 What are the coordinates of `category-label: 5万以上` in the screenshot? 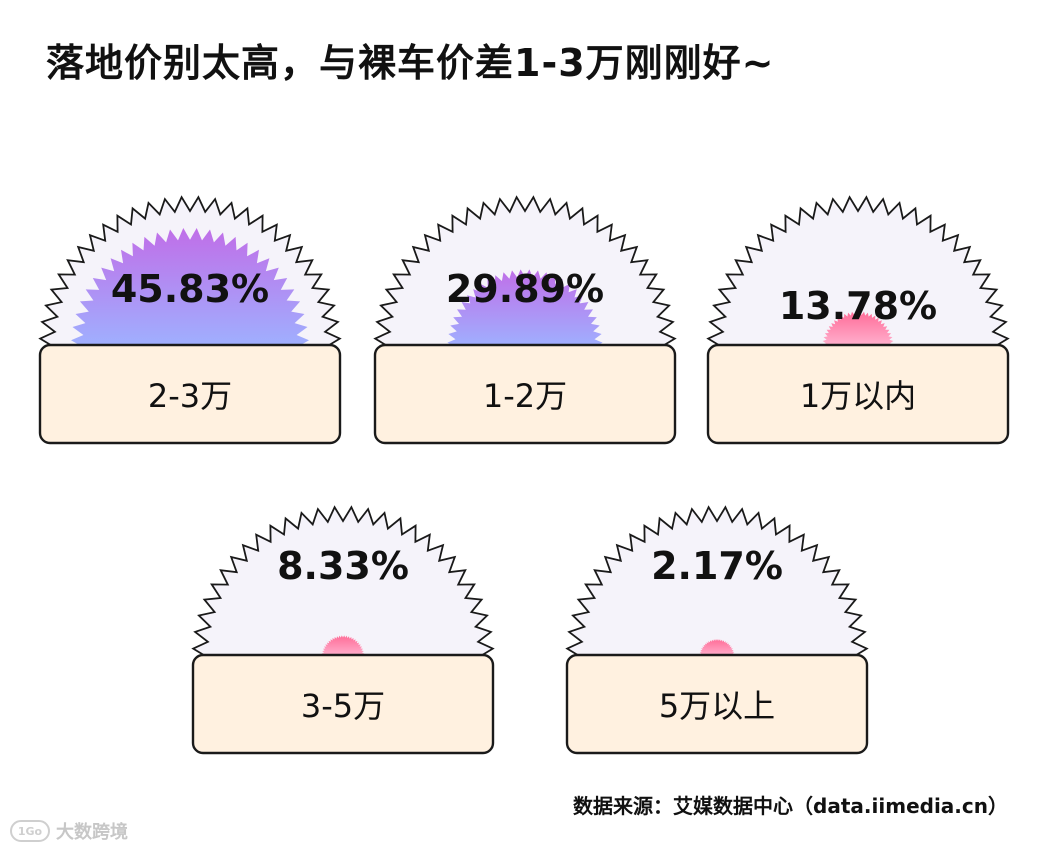 It's located at (717, 706).